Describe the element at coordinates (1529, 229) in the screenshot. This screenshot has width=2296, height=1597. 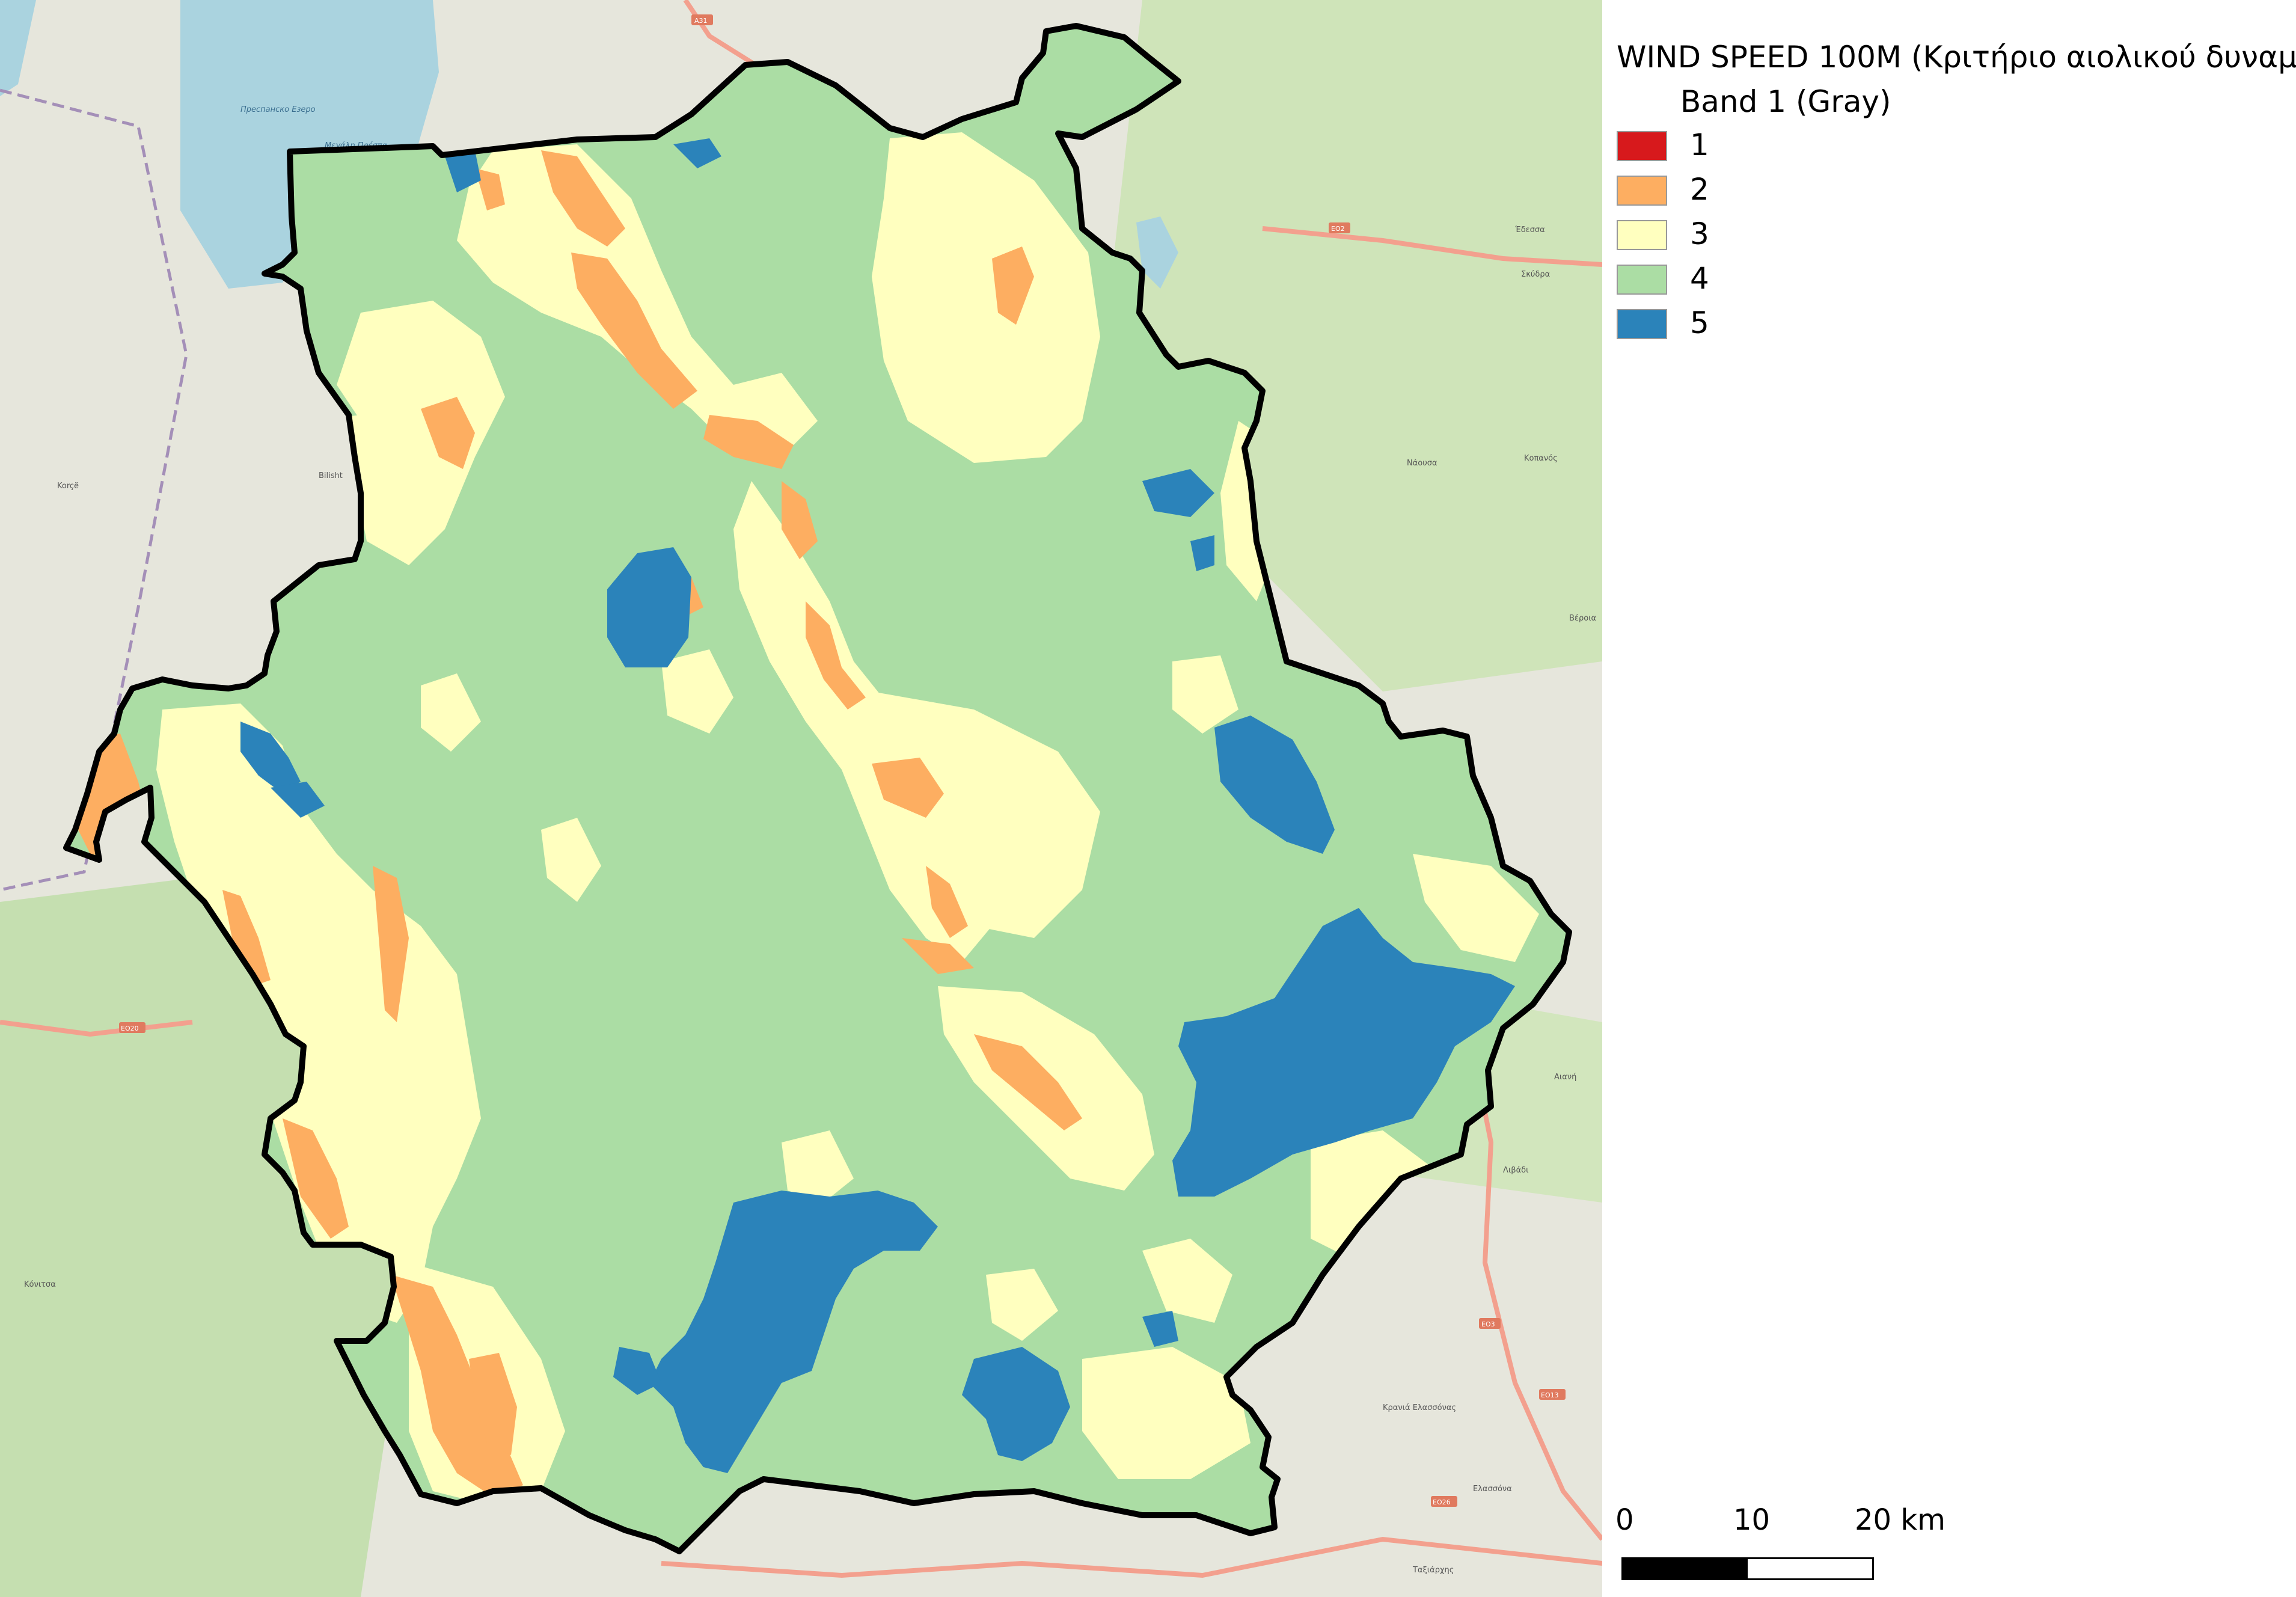
I see `place-label: Έδεσσα` at that location.